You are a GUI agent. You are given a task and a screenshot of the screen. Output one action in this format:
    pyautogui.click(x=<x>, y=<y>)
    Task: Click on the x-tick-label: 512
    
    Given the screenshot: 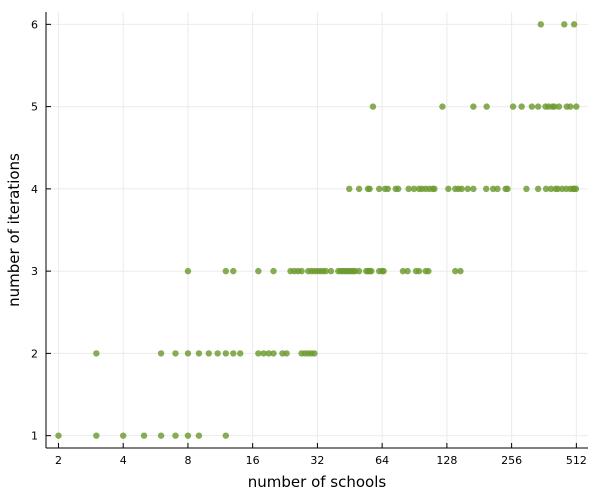 What is the action you would take?
    pyautogui.click(x=576, y=460)
    